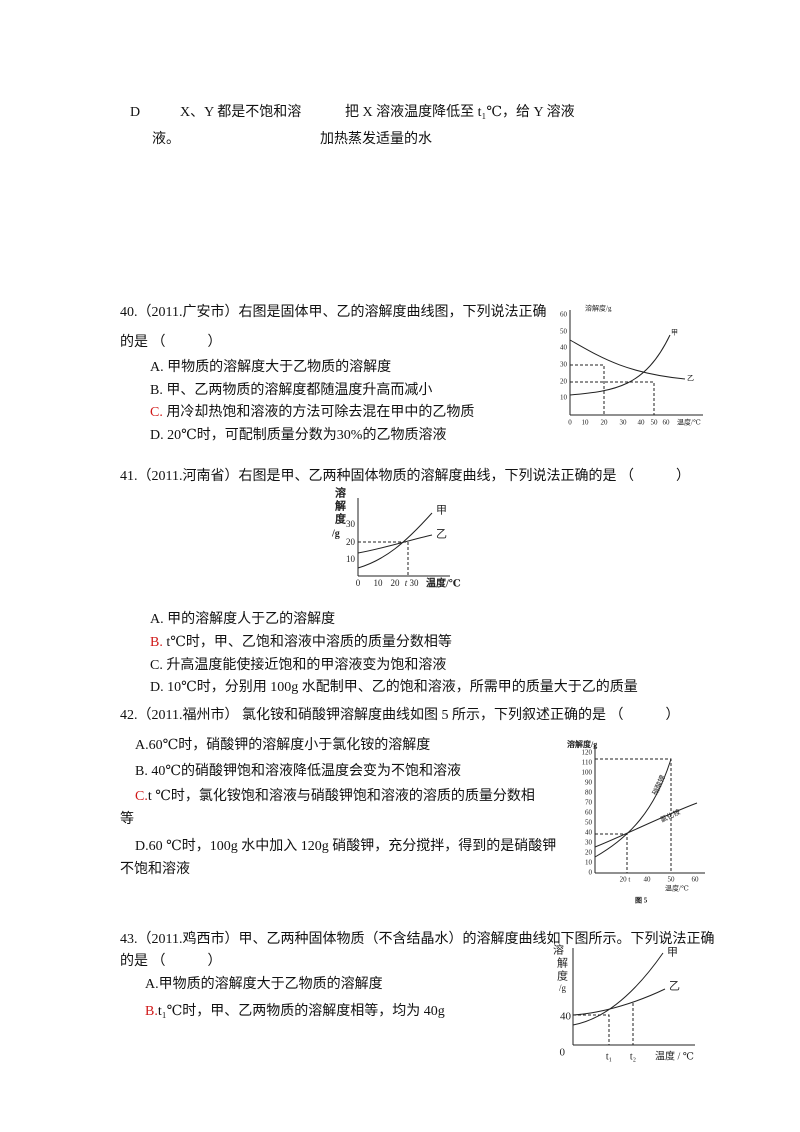 The image size is (800, 1132). Describe the element at coordinates (298, 436) in the screenshot. I see `option: D. 20℃时，可配制质量分数为30%的乙物质溶液` at that location.